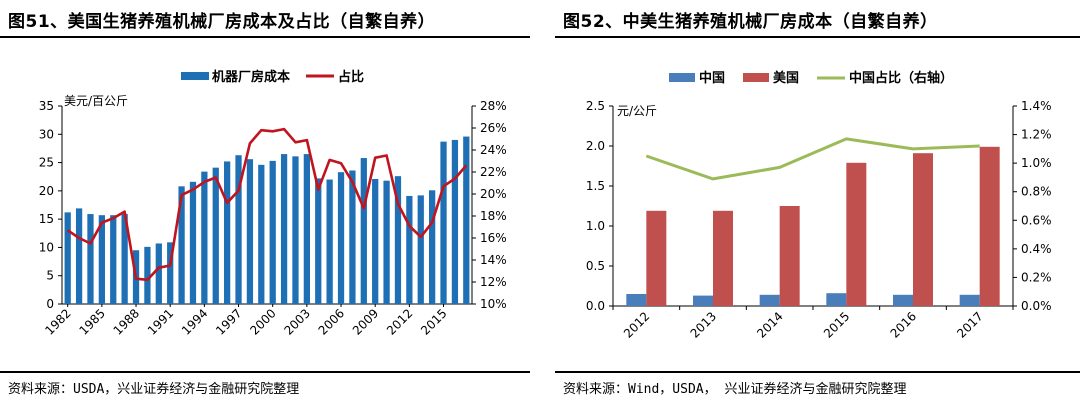  What do you see at coordinates (46, 163) in the screenshot?
I see `y-tick-label: 25` at bounding box center [46, 163].